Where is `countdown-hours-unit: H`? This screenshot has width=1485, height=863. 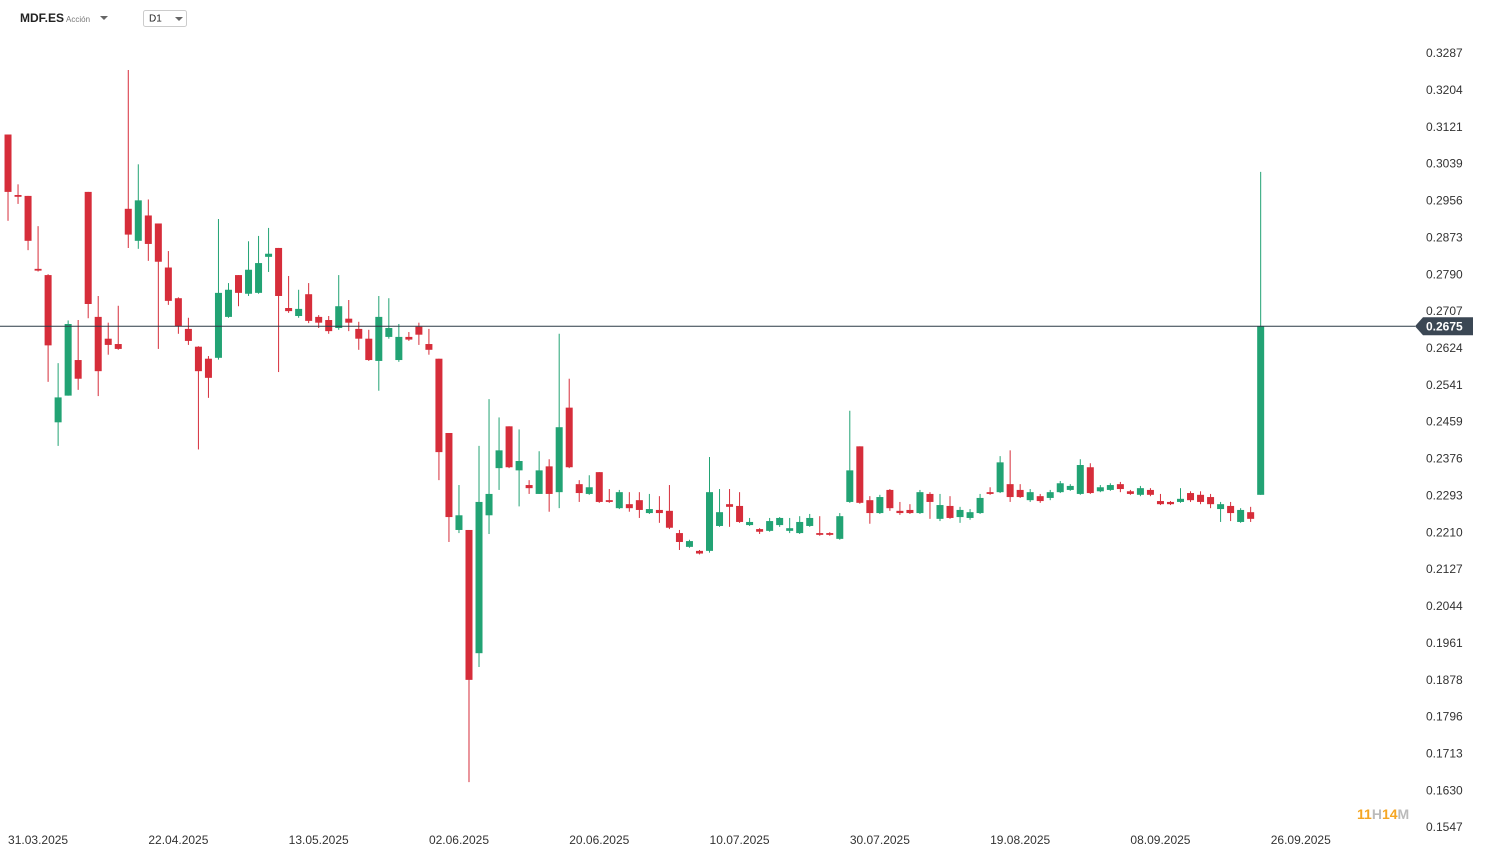
countdown-hours-unit: H is located at coordinates (1377, 814).